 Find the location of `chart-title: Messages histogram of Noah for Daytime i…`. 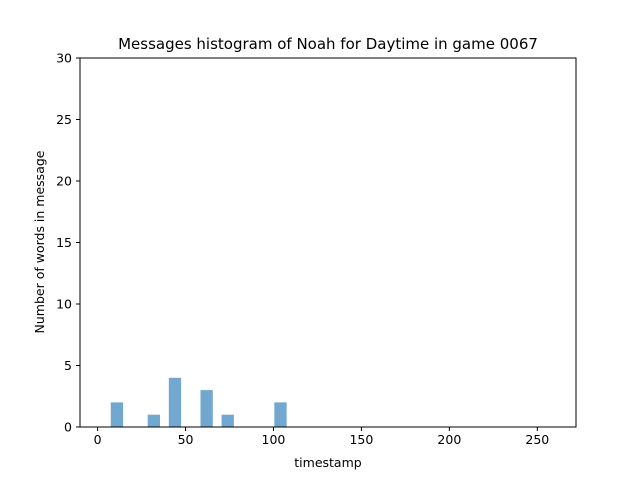

chart-title: Messages histogram of Noah for Daytime i… is located at coordinates (328, 44).